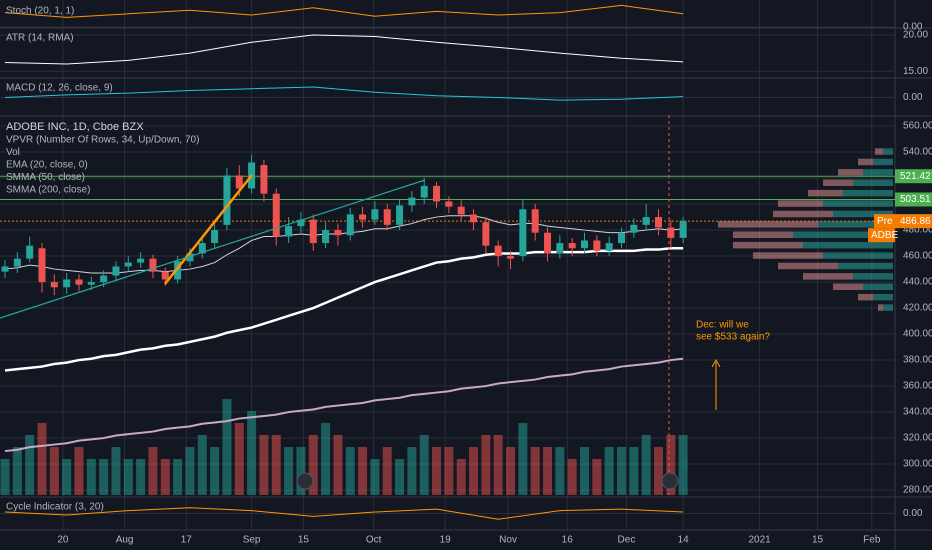  Describe the element at coordinates (304, 540) in the screenshot. I see `x-tick-label: 15` at that location.